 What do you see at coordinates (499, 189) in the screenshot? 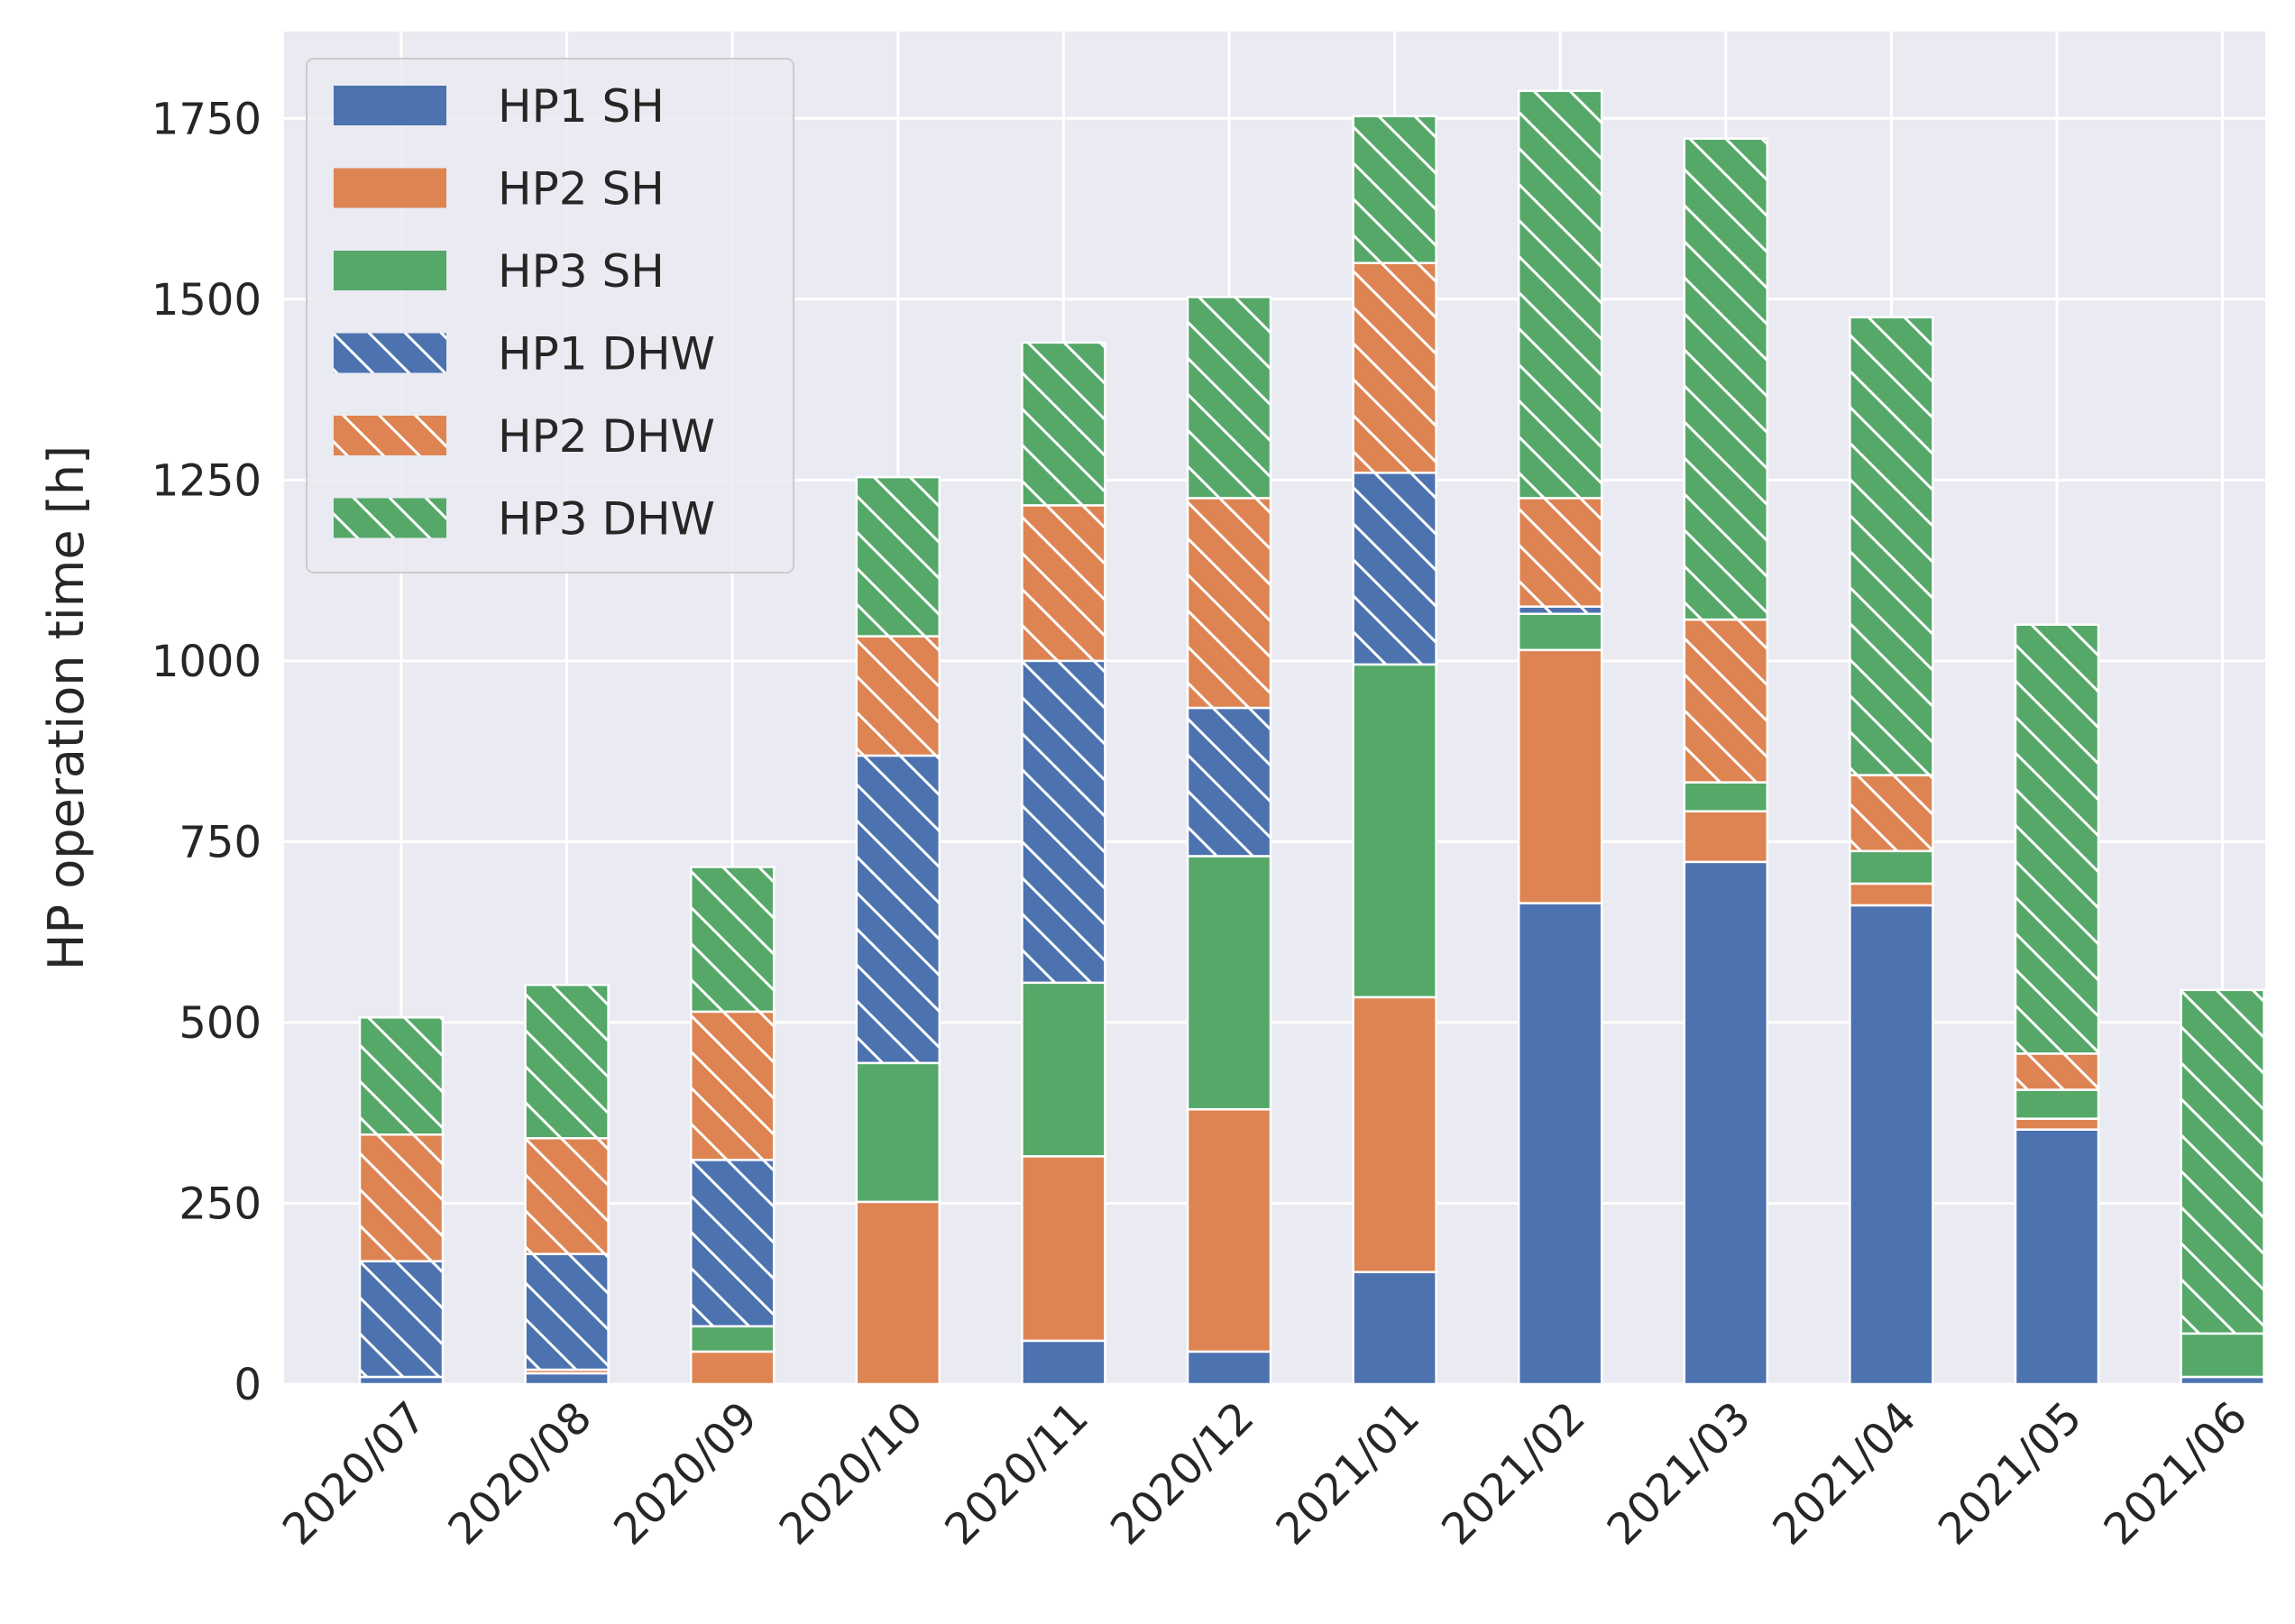
I see `legend-item: HP2 SH` at bounding box center [499, 189].